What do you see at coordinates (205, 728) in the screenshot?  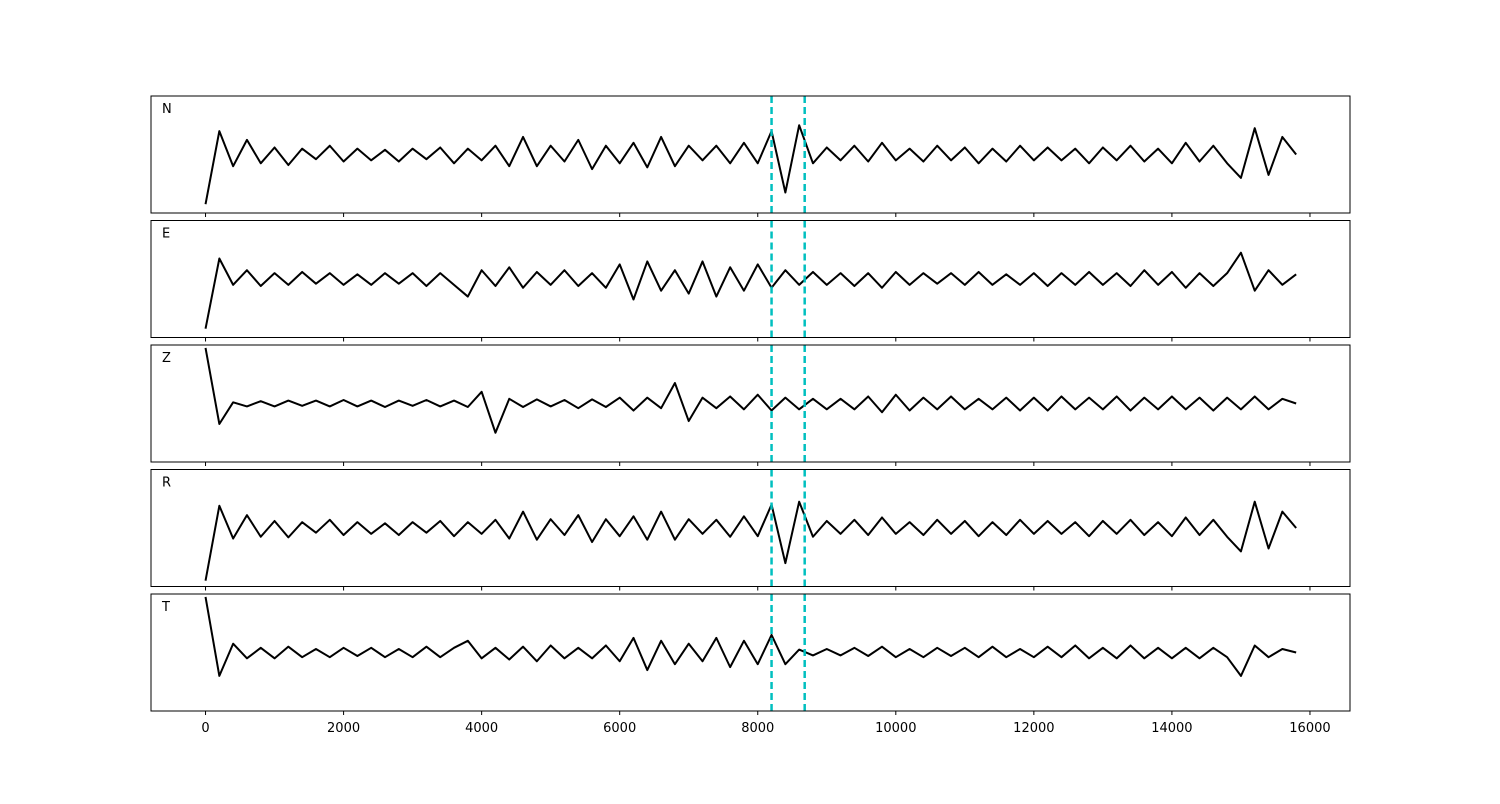 I see `x-tick-label: 0` at bounding box center [205, 728].